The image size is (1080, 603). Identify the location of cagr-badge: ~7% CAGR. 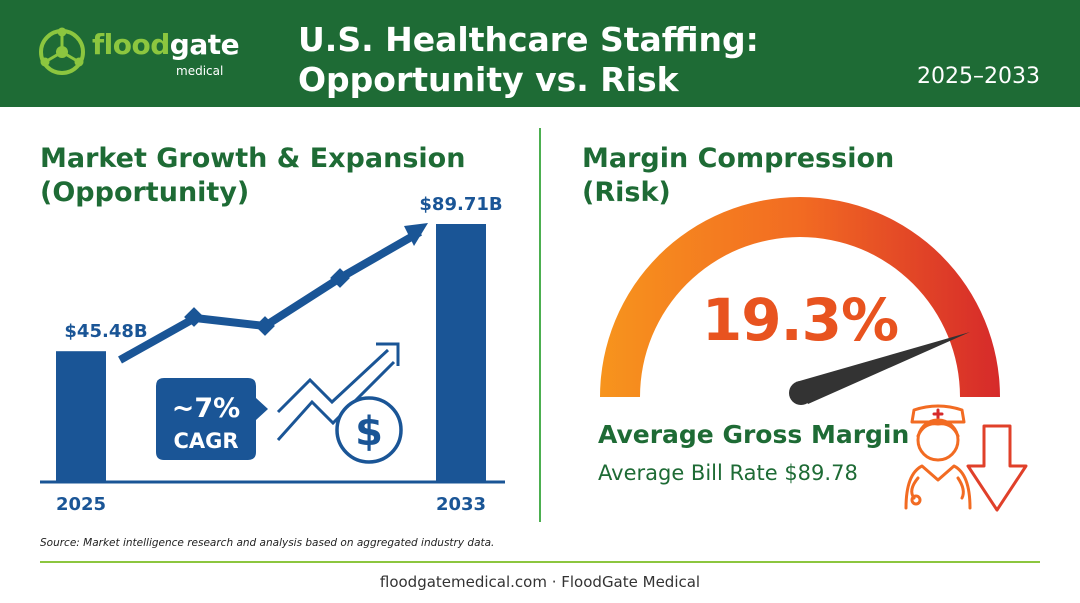
(212, 419).